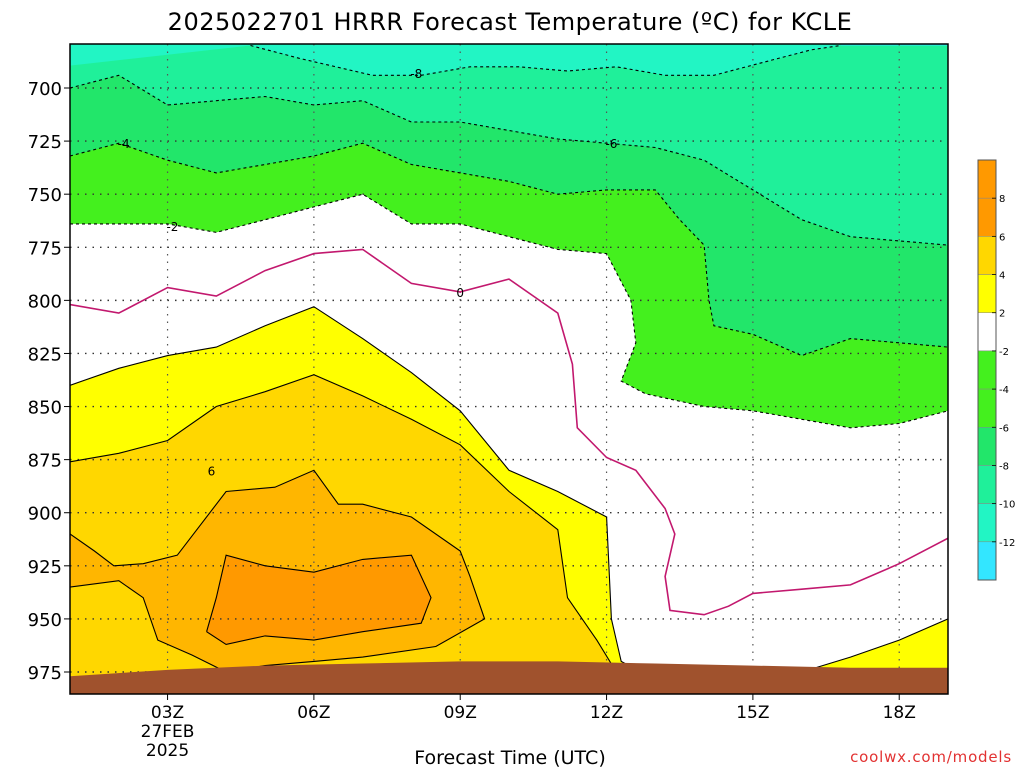  I want to click on y-tick-label-725: 725, so click(45, 142).